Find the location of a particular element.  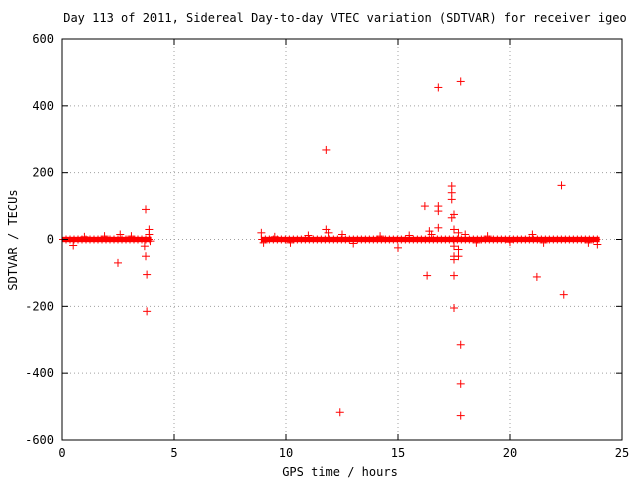

y-axis-label: SDTVAR / TECUs is located at coordinates (13, 239).